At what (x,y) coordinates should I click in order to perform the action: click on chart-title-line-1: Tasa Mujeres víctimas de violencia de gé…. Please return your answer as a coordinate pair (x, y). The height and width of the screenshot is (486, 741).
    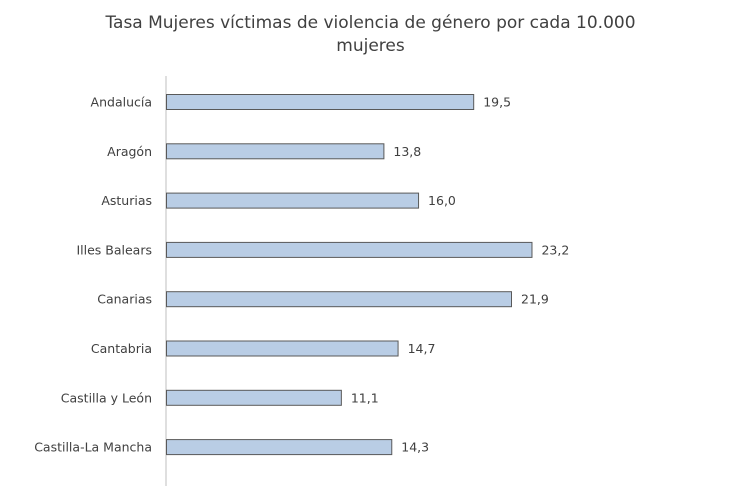
    Looking at the image, I should click on (370, 23).